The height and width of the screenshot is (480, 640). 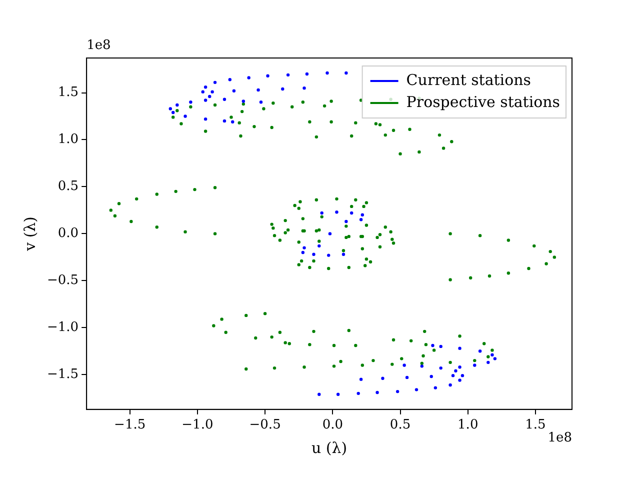 What do you see at coordinates (265, 425) in the screenshot?
I see `x-tick-label: −0.5` at bounding box center [265, 425].